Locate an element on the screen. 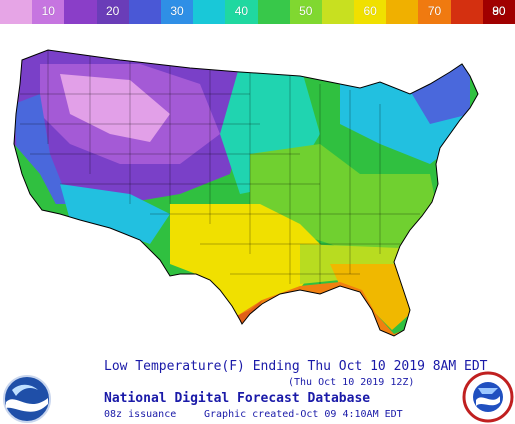  legend-swatch: 60 is located at coordinates (370, 12).